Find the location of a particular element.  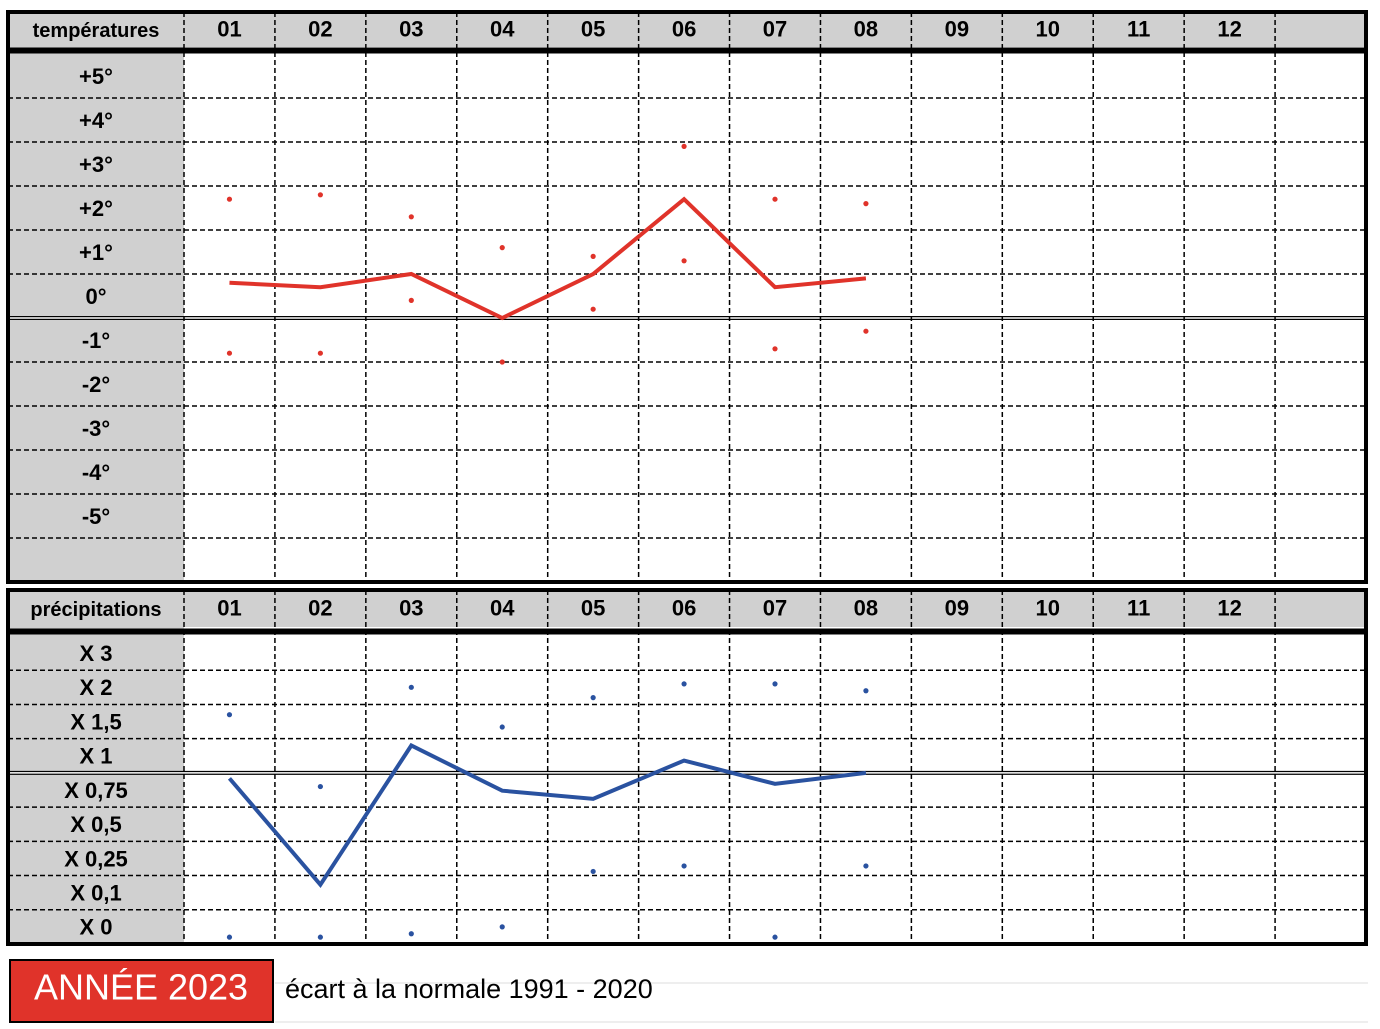

y-tick-label: -2° is located at coordinates (96, 384).